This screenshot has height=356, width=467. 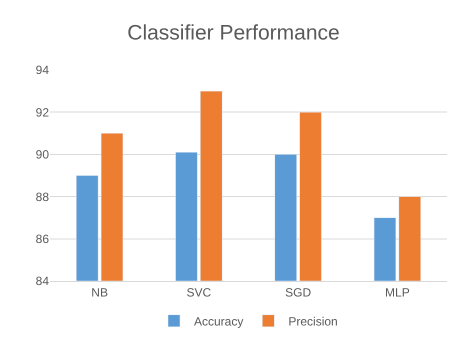 What do you see at coordinates (99, 292) in the screenshot?
I see `x-tick-label: NB` at bounding box center [99, 292].